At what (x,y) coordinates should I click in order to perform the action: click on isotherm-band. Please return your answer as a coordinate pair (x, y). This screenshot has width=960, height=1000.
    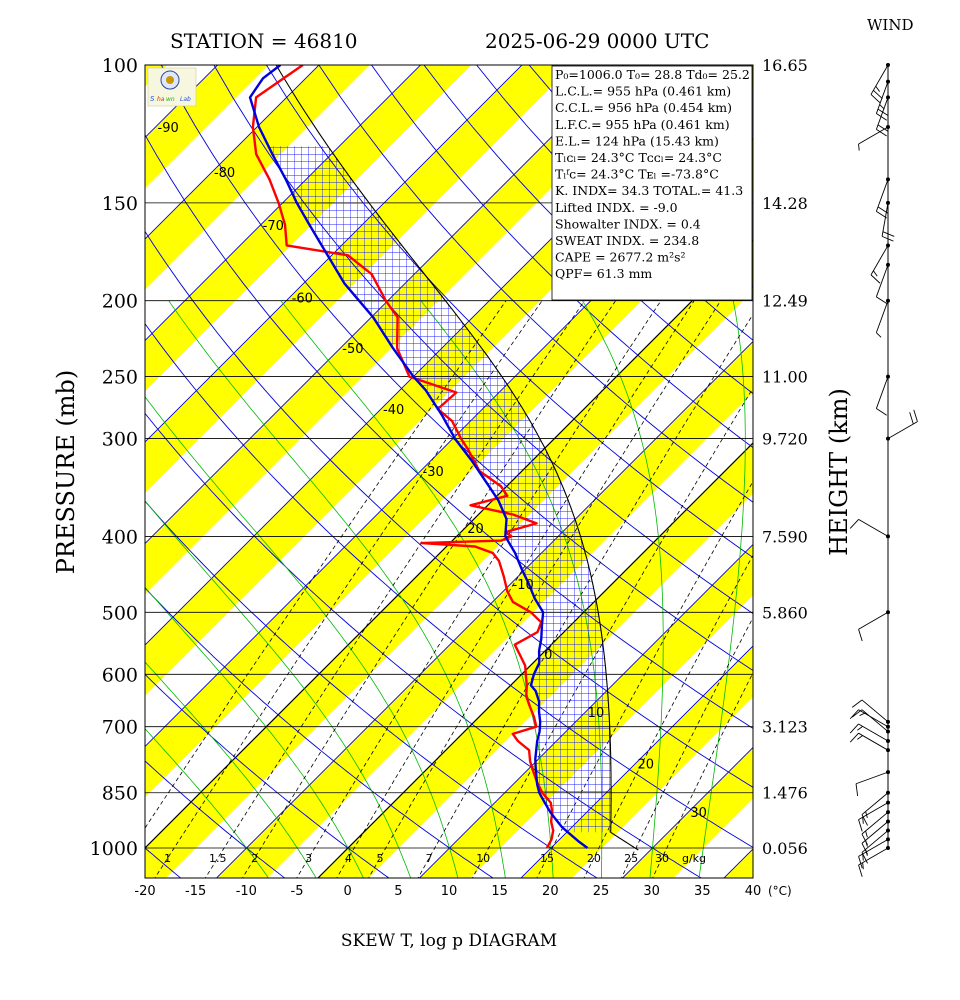
    Looking at the image, I should click on (308, 228).